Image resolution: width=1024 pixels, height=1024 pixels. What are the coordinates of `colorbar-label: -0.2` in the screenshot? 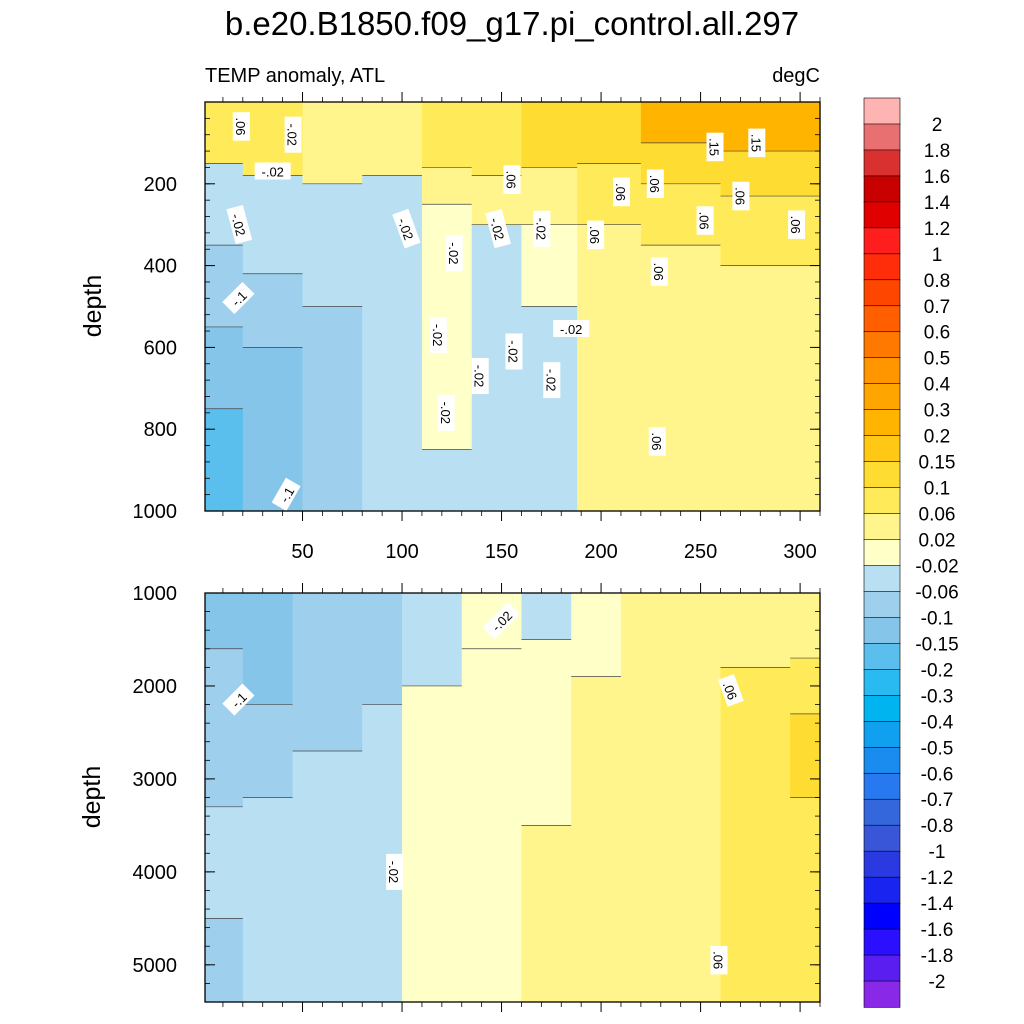 It's located at (937, 670).